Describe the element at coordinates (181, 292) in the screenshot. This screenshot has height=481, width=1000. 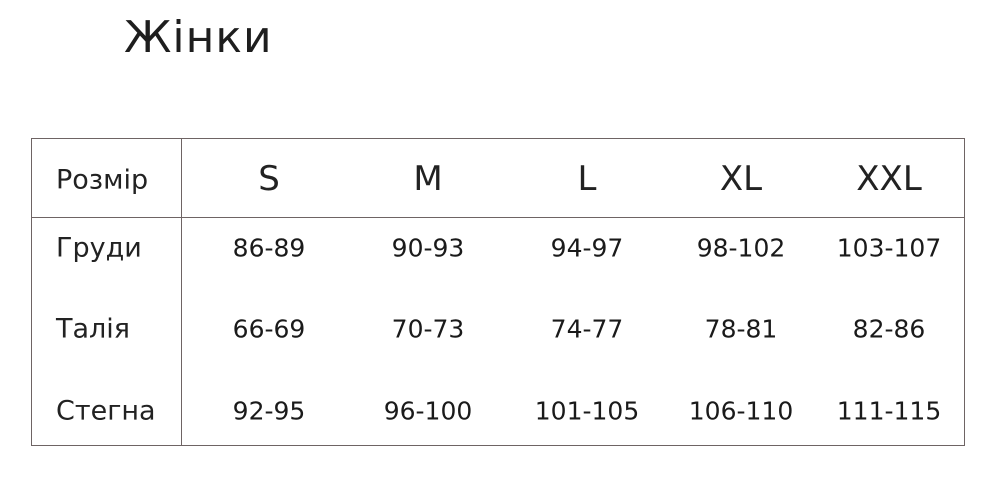
I see `column-divider` at that location.